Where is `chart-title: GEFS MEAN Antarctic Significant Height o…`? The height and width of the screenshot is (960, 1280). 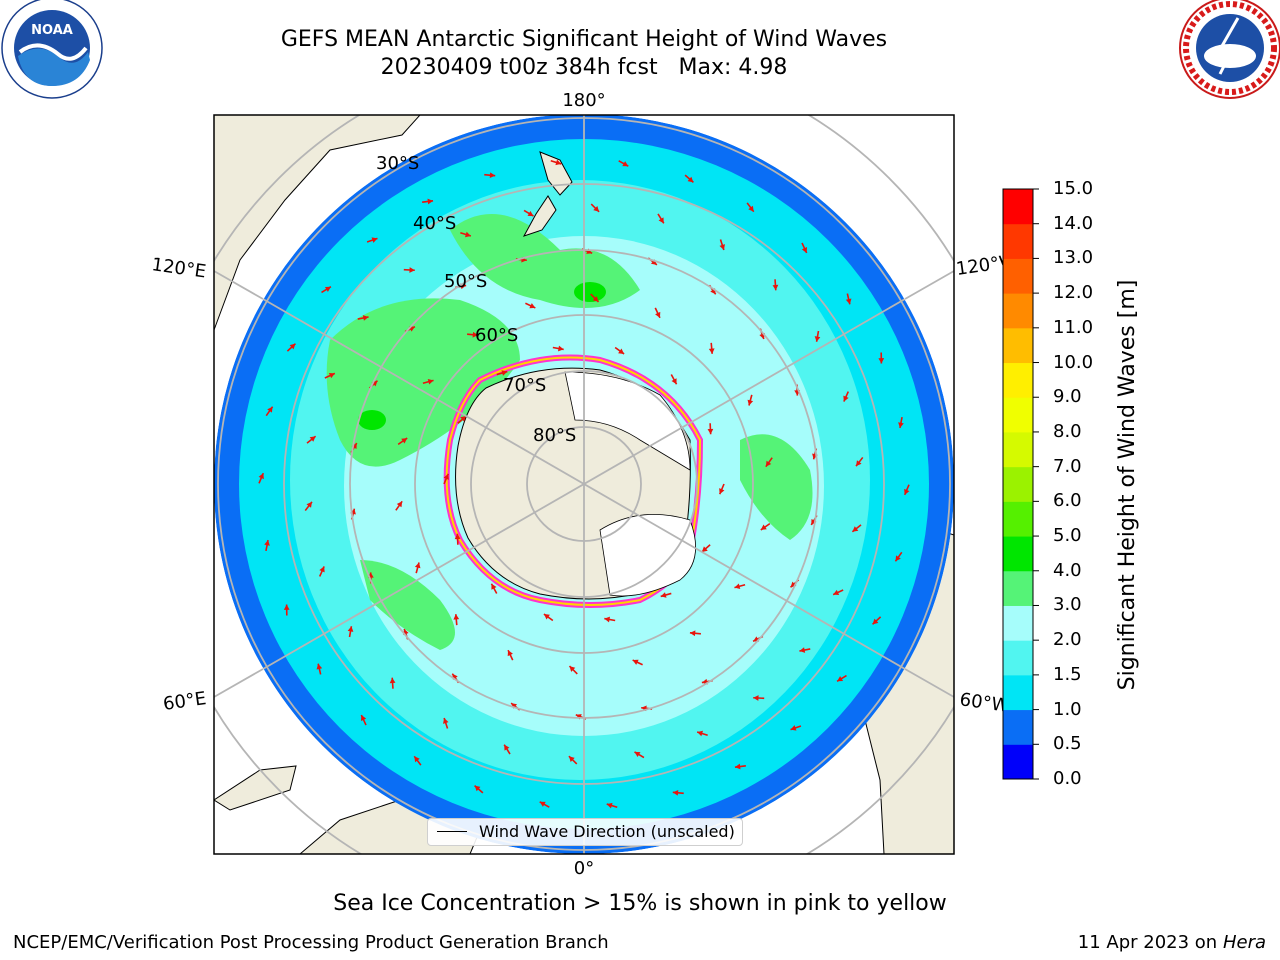 chart-title: GEFS MEAN Antarctic Significant Height o… is located at coordinates (584, 39).